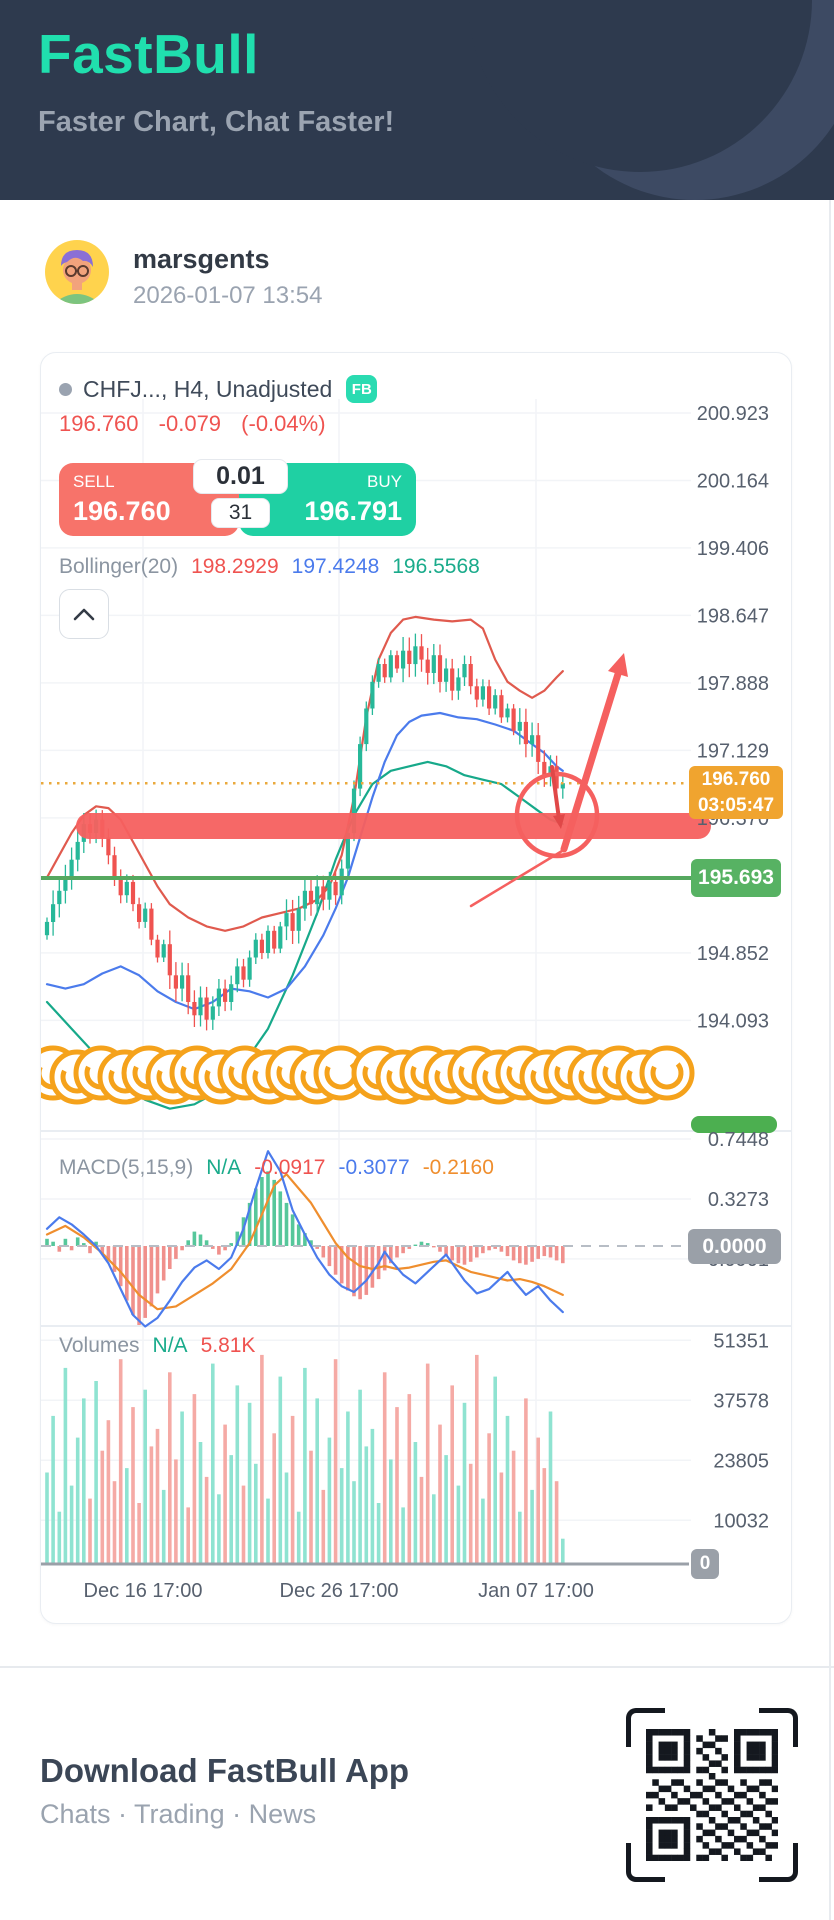 The image size is (834, 1920). What do you see at coordinates (436, 566) in the screenshot?
I see `bollinger-lower-value: 196.5568` at bounding box center [436, 566].